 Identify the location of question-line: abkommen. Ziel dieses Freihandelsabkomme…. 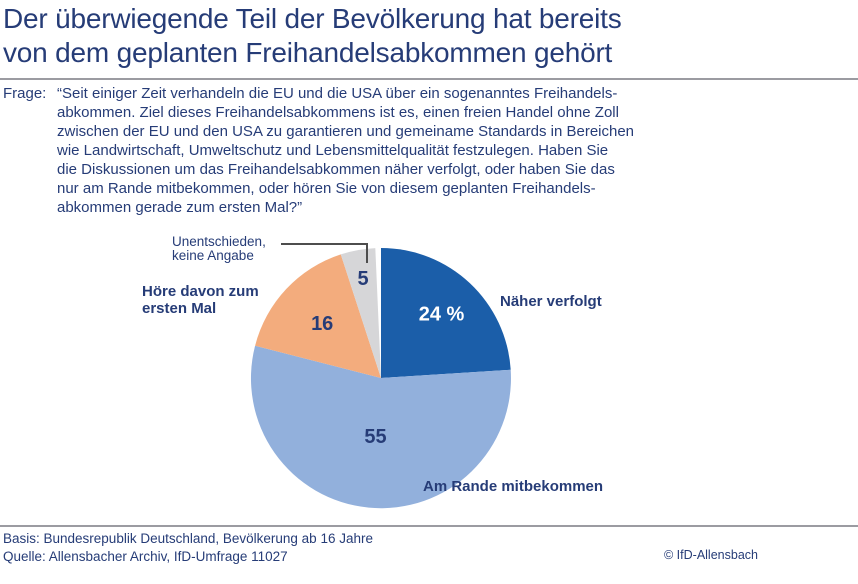
(338, 112).